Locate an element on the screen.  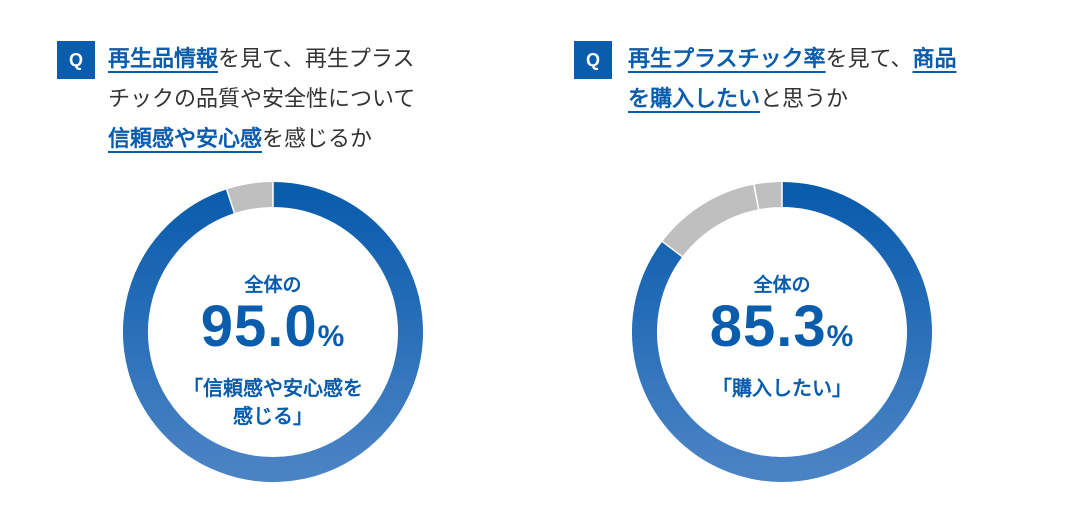
question-line: 再生品情報を見て、再生プラス is located at coordinates (318, 60).